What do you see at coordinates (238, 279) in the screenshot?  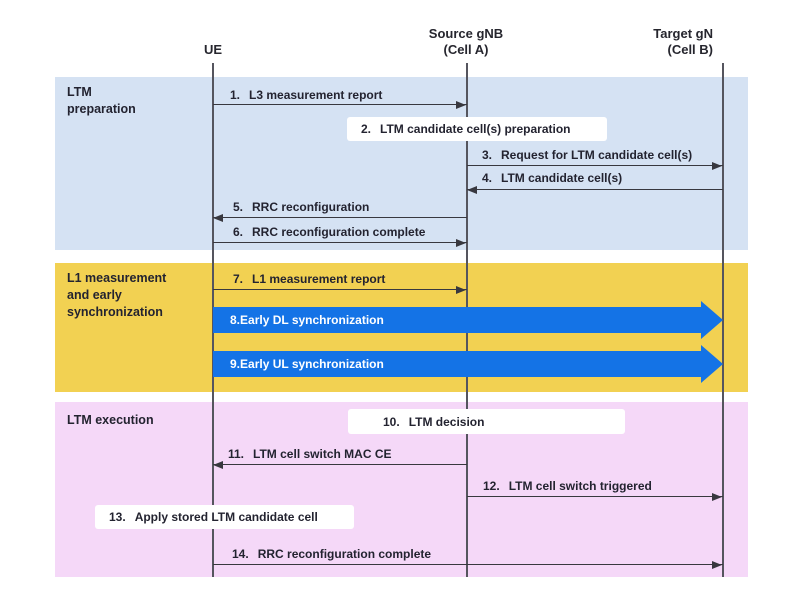 I see `message-number: 7.` at bounding box center [238, 279].